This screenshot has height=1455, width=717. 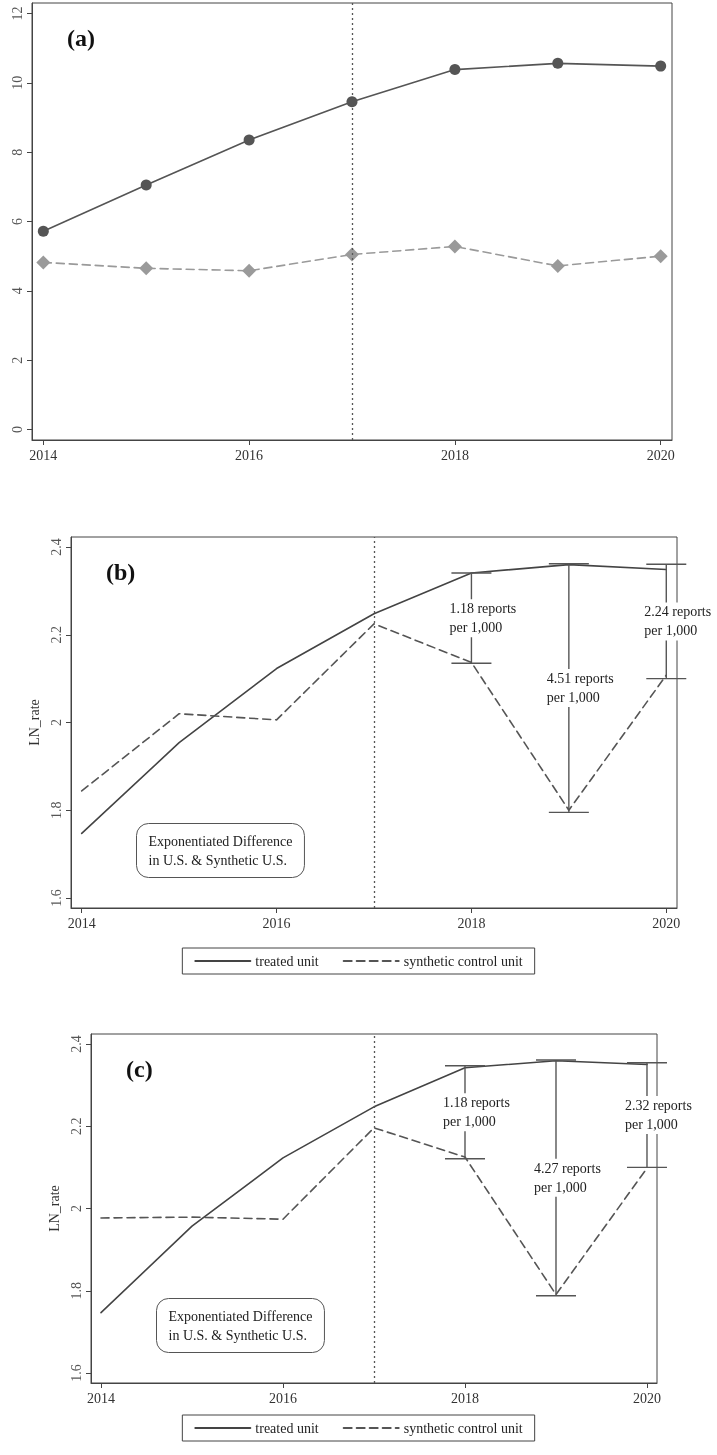 I want to click on annotation: 4.27 reports per 1,000, so click(x=567, y=1177).